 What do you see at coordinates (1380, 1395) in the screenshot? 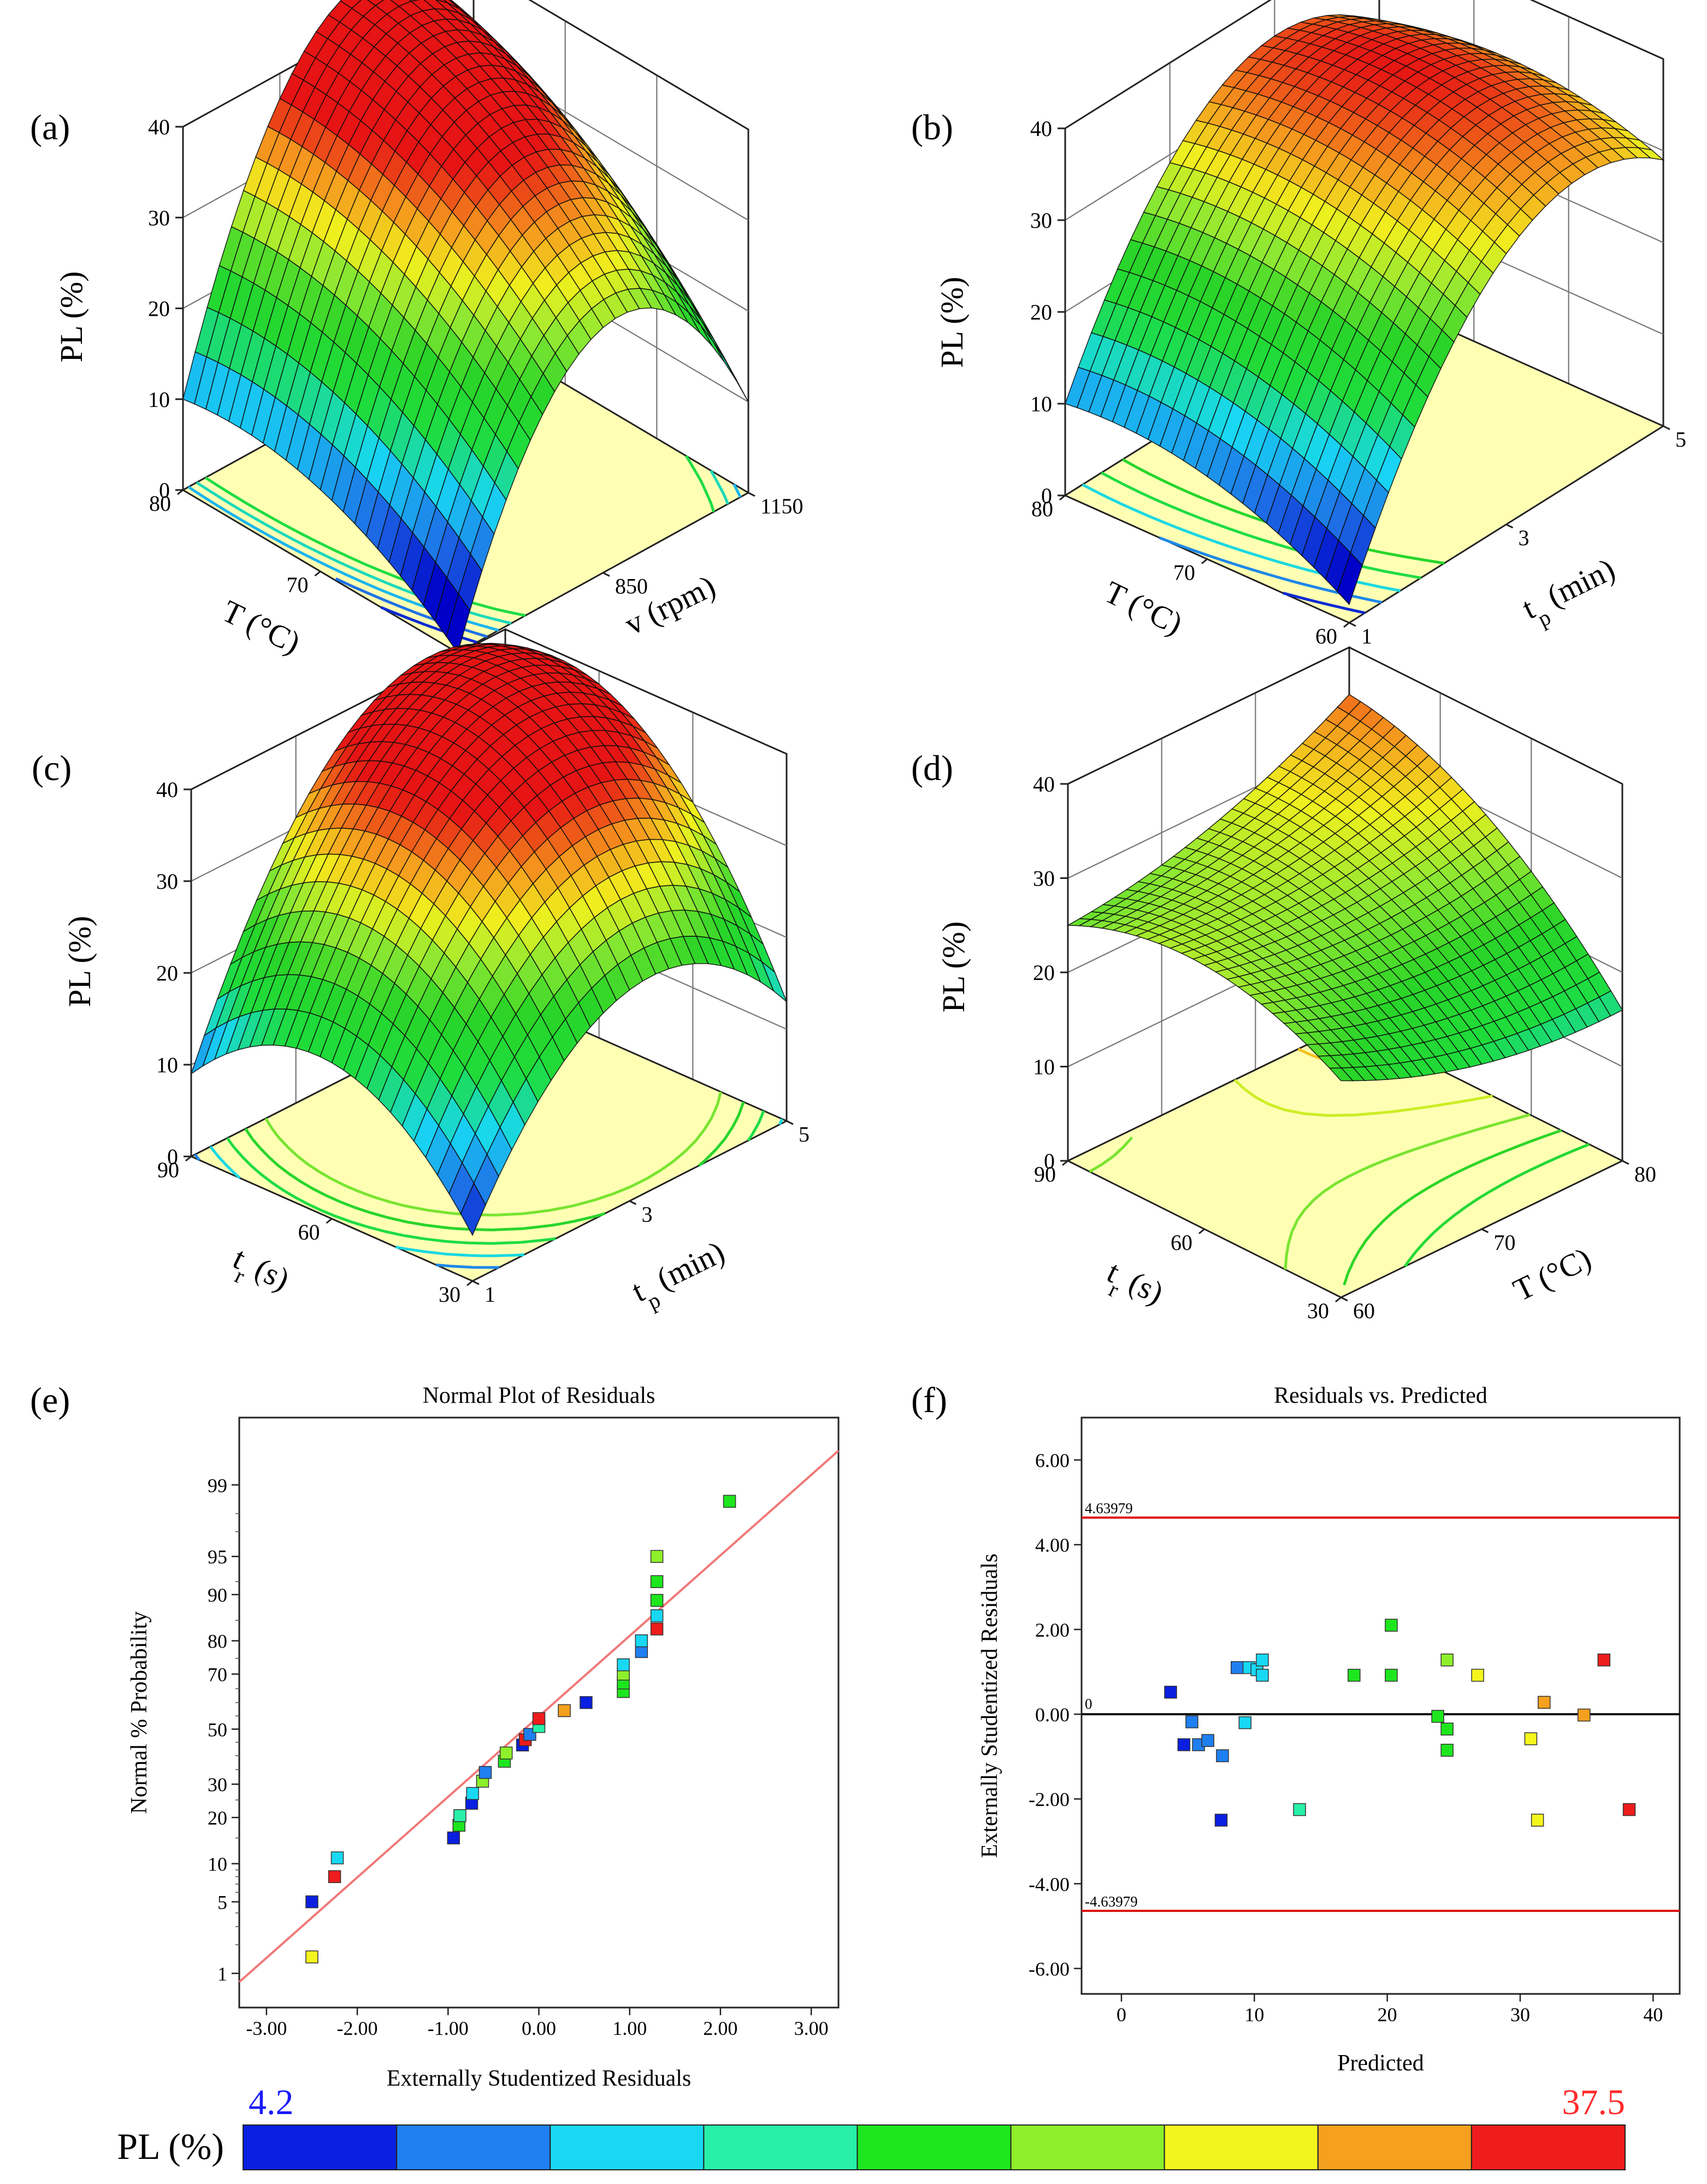
I see `chart-title: Residuals vs. Predicted` at bounding box center [1380, 1395].